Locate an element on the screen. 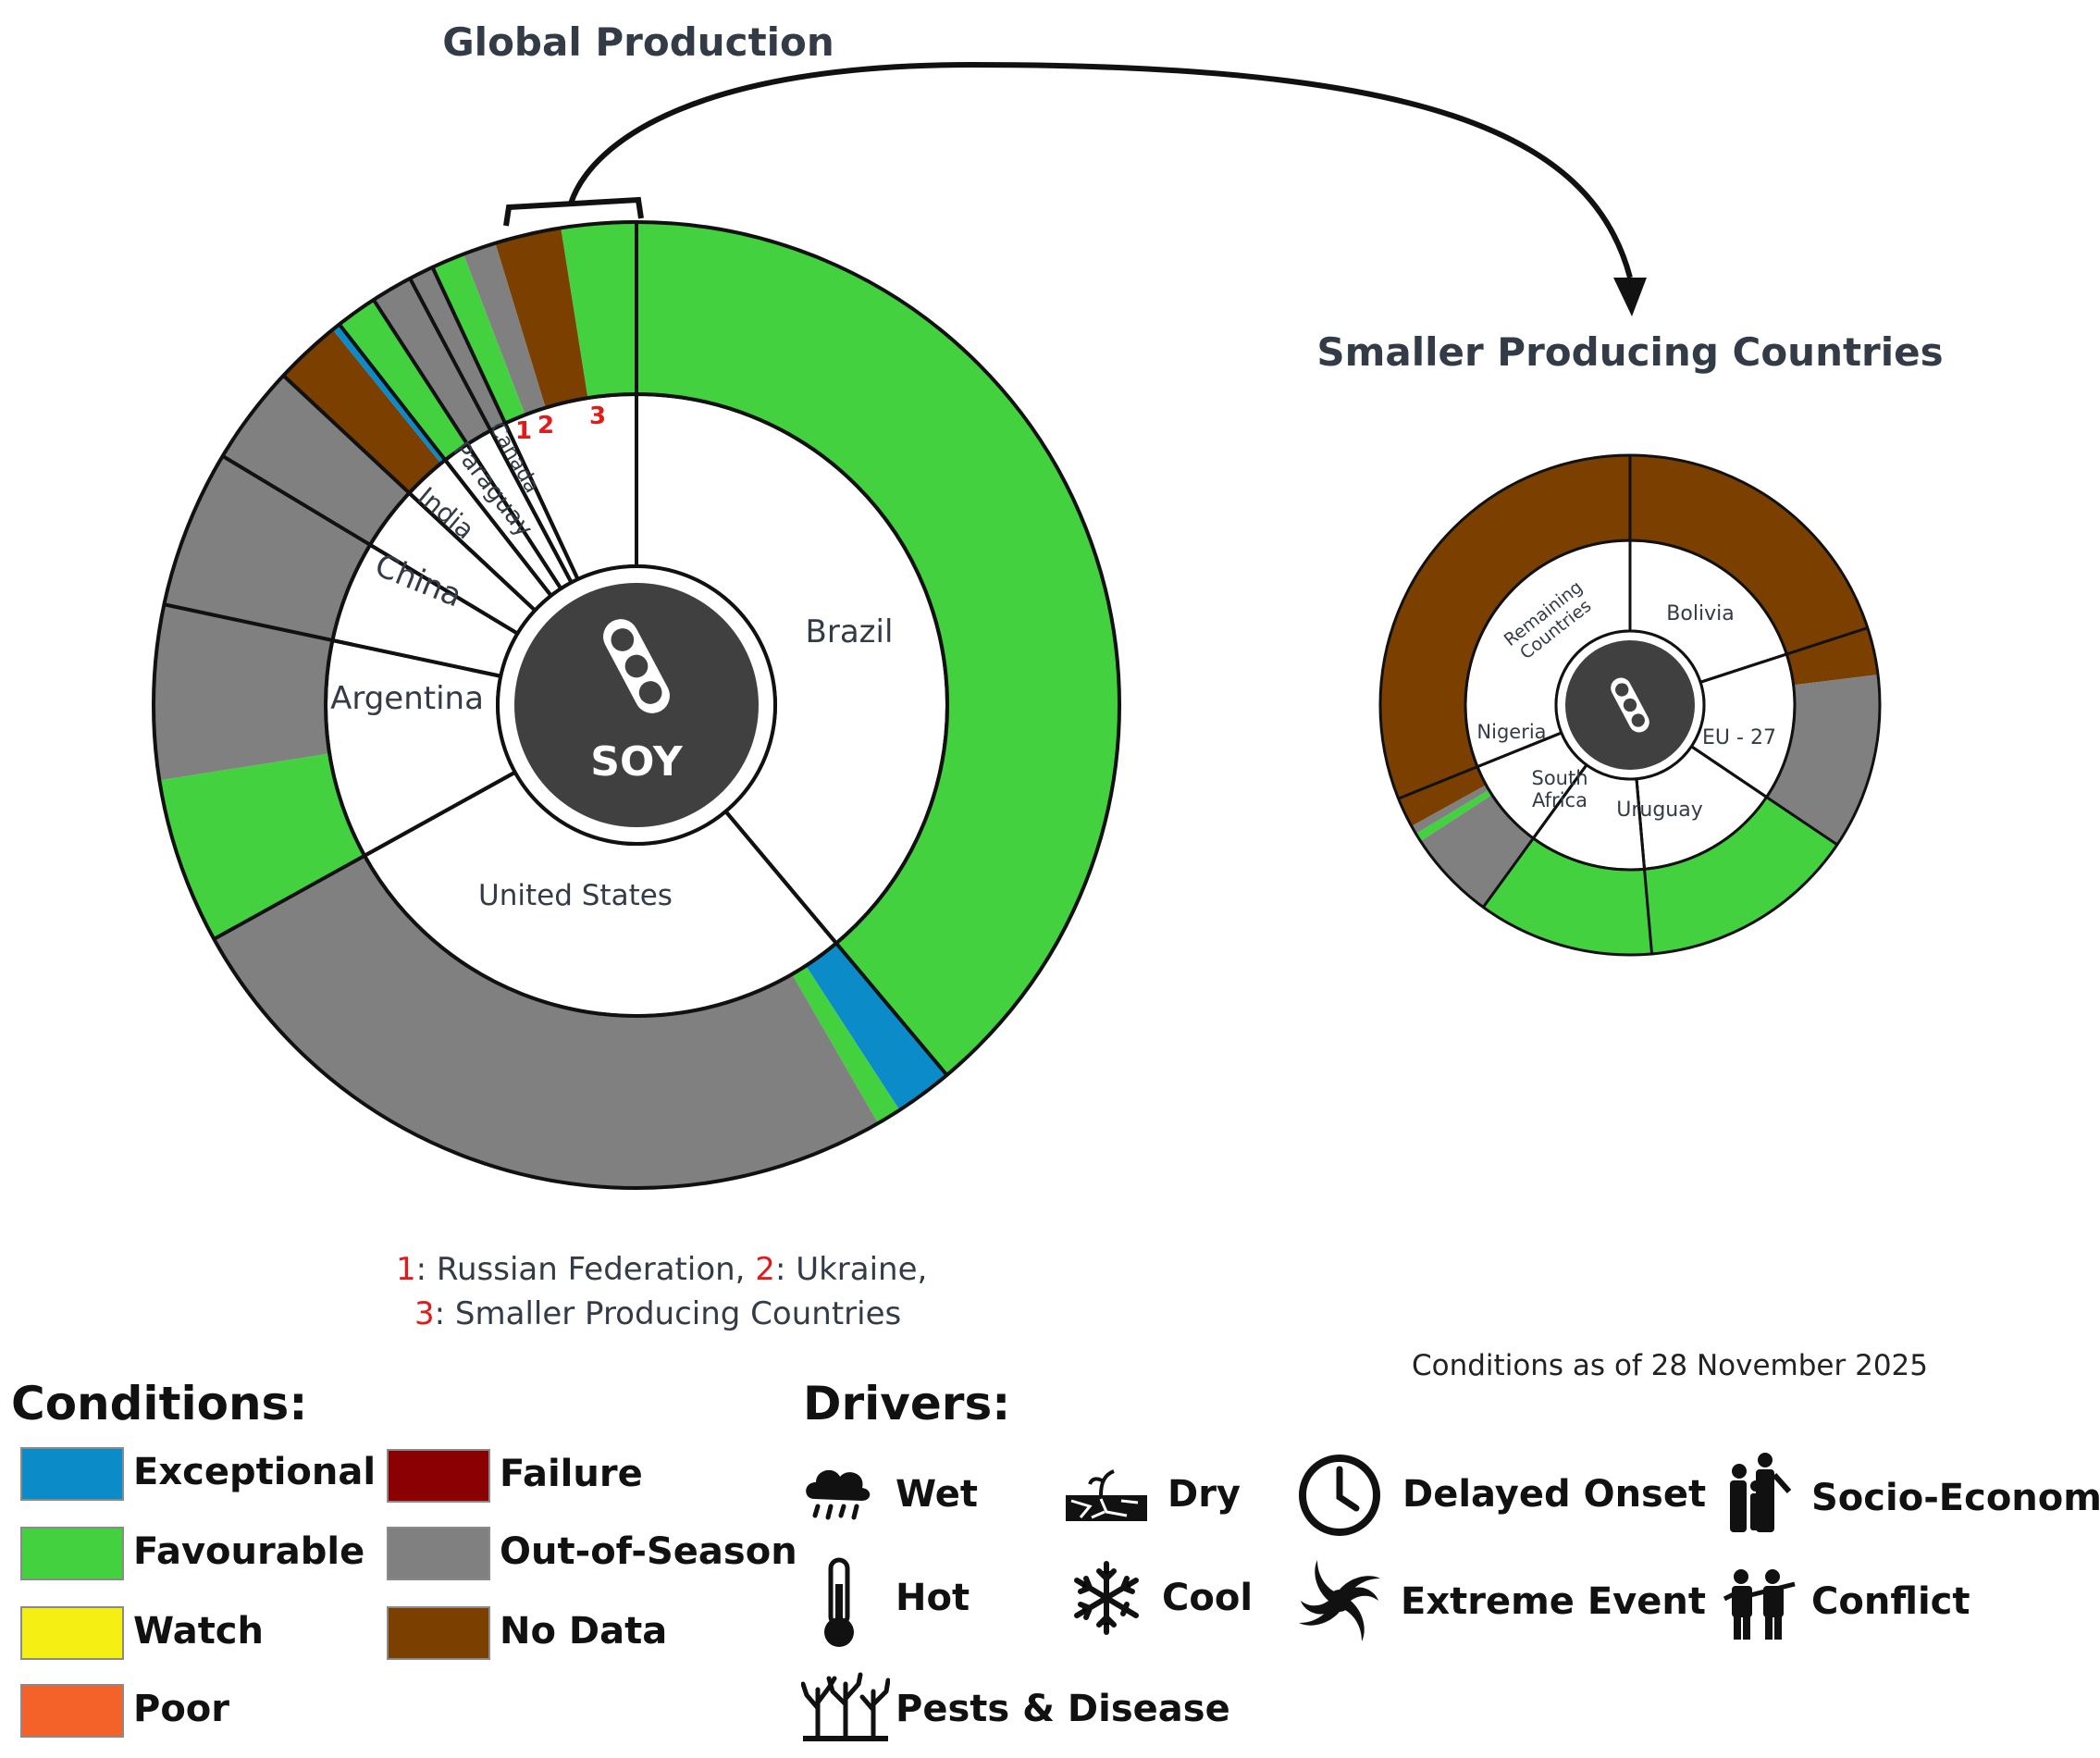 This screenshot has width=2100, height=1758. footnote-num-3: 3 is located at coordinates (424, 1313).